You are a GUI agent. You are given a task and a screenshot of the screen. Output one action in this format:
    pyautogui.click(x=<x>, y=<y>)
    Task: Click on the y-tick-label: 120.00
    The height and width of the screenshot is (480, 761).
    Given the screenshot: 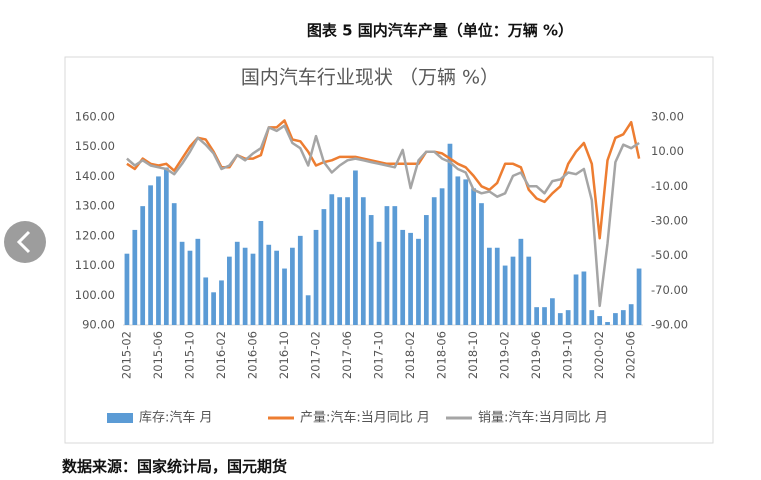 What is the action you would take?
    pyautogui.click(x=95, y=235)
    